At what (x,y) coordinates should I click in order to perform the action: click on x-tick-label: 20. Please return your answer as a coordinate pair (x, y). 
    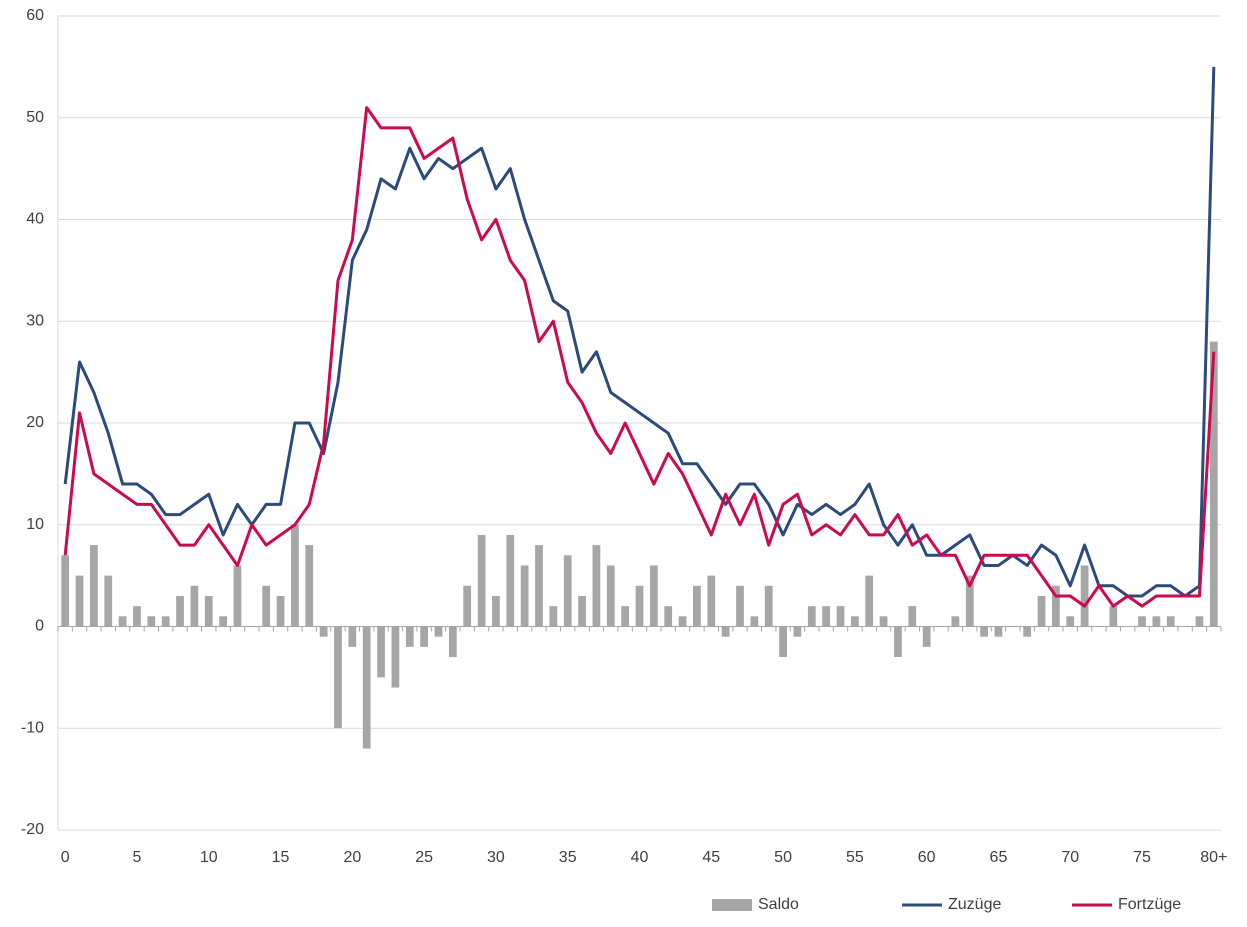
    Looking at the image, I should click on (352, 857).